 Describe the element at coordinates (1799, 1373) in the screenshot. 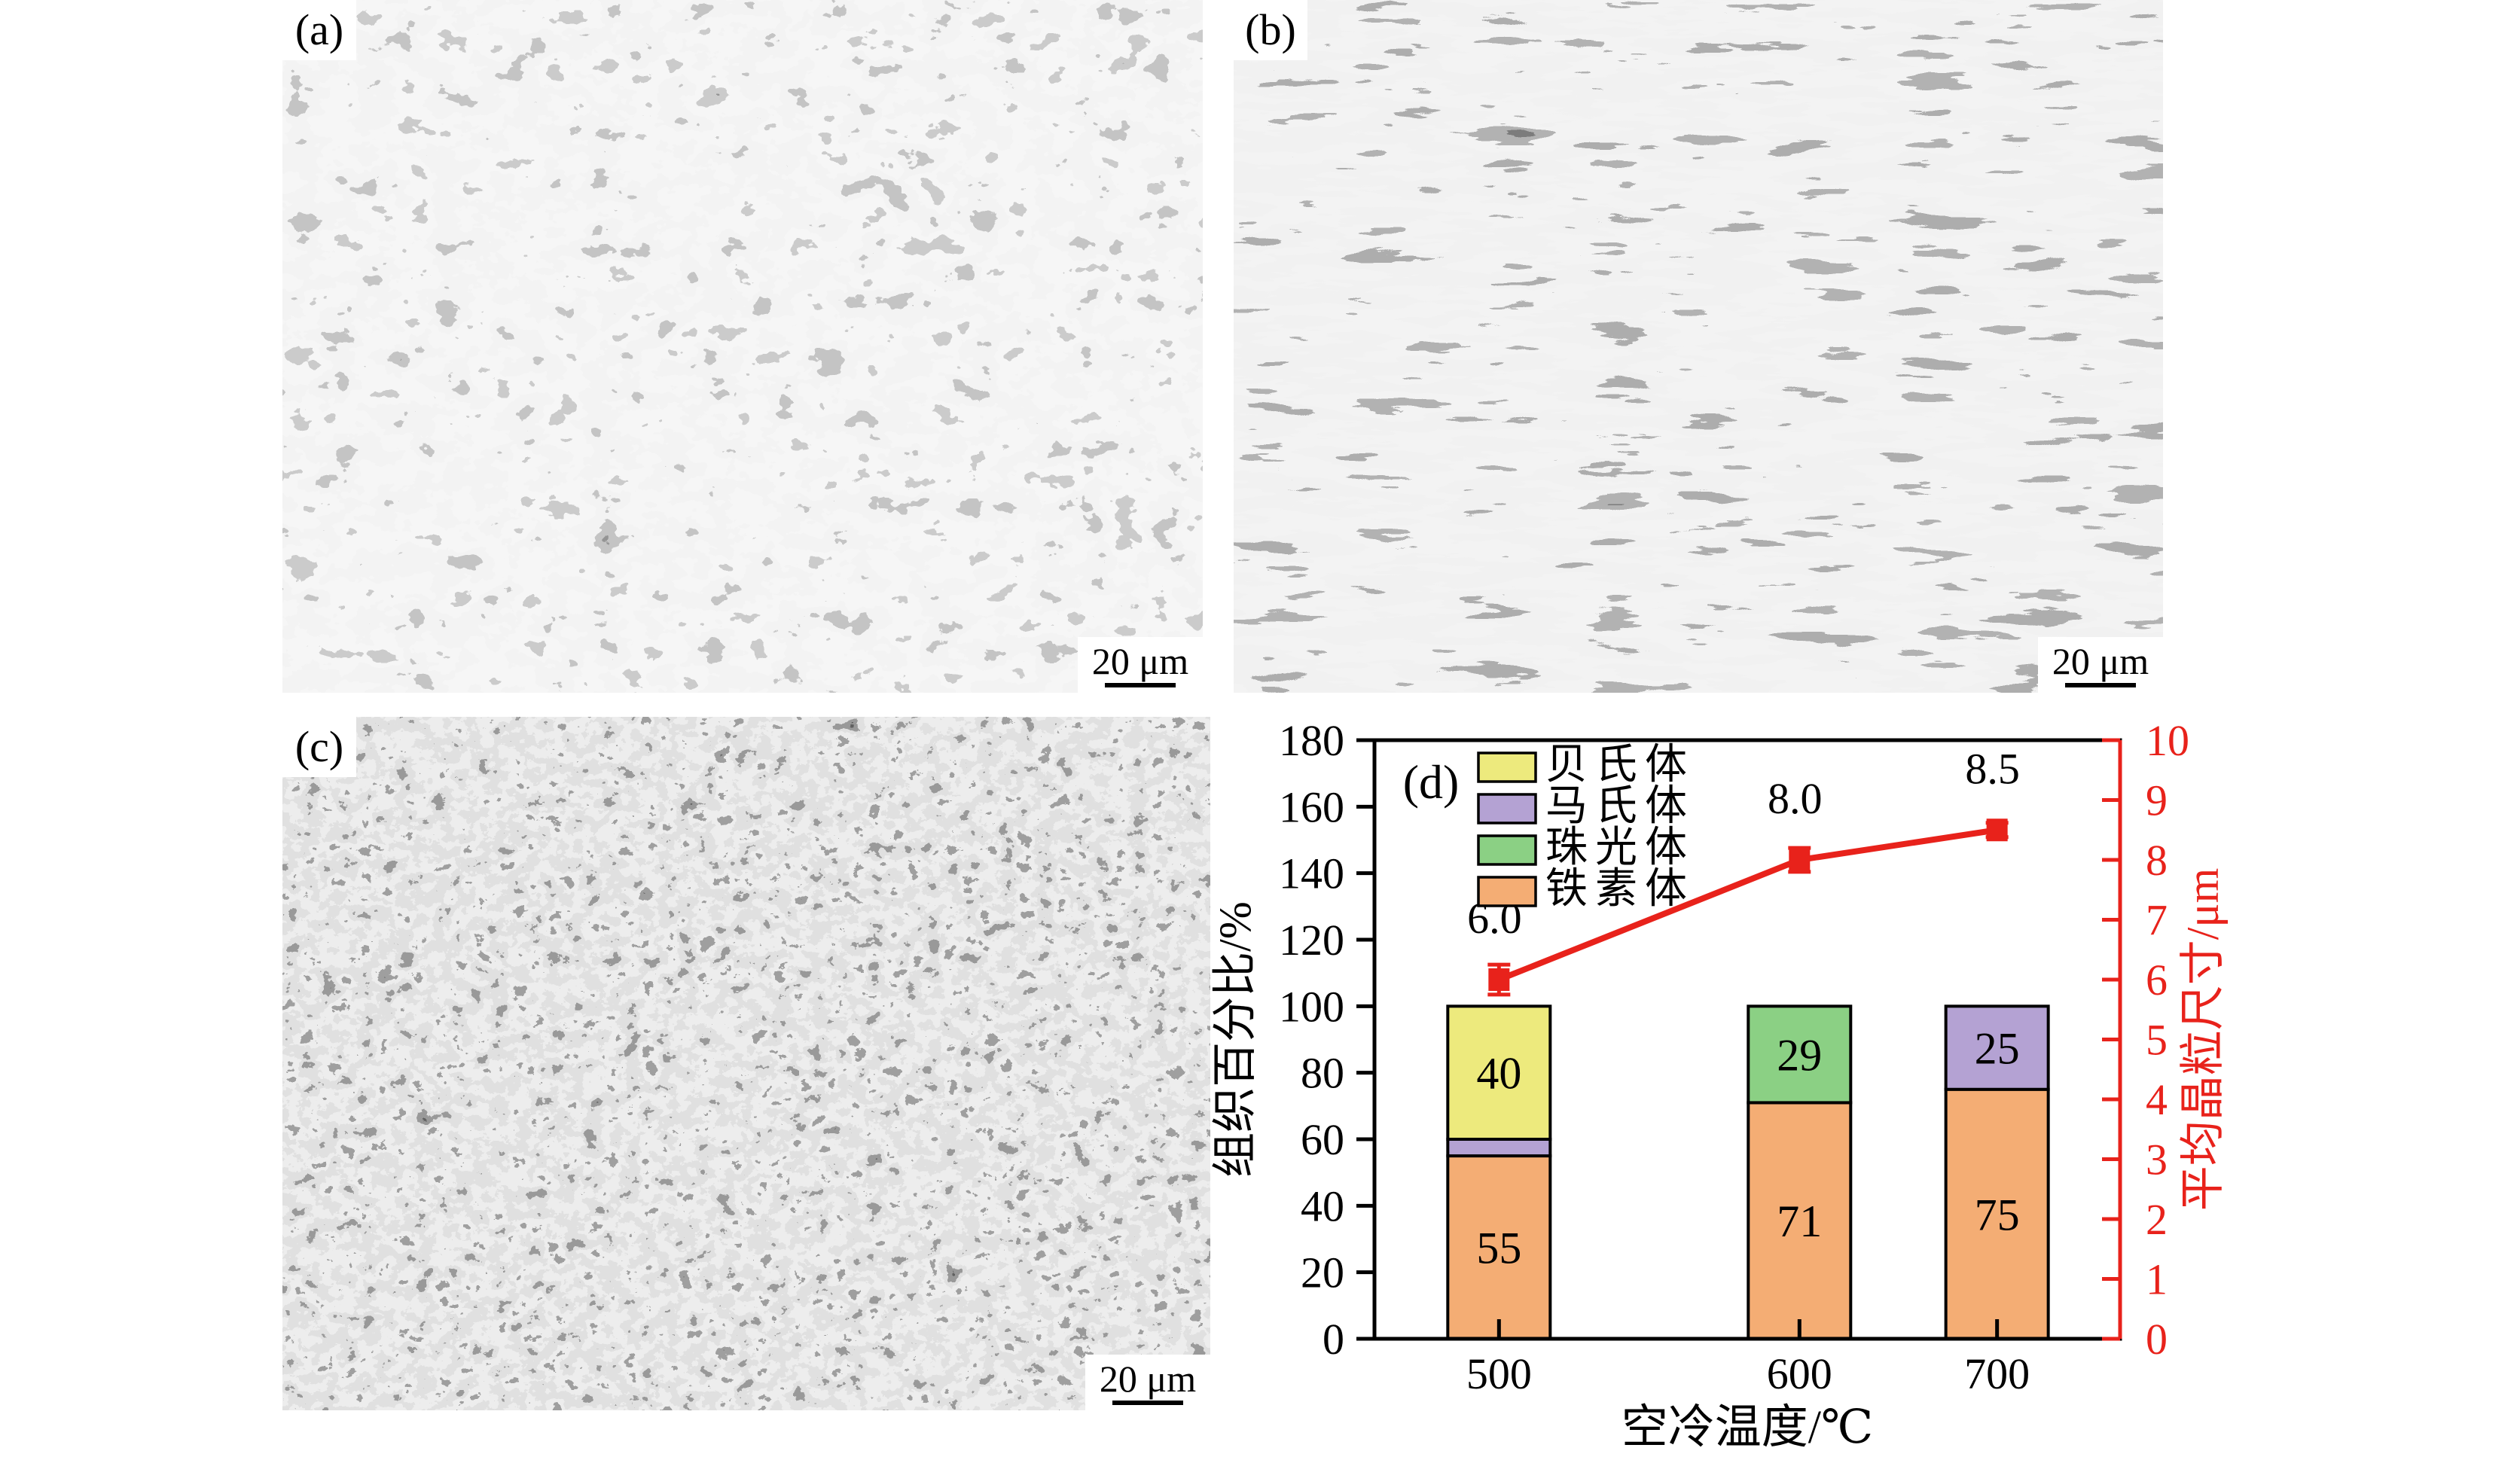

I see `x-axis-tick-label: 600` at that location.